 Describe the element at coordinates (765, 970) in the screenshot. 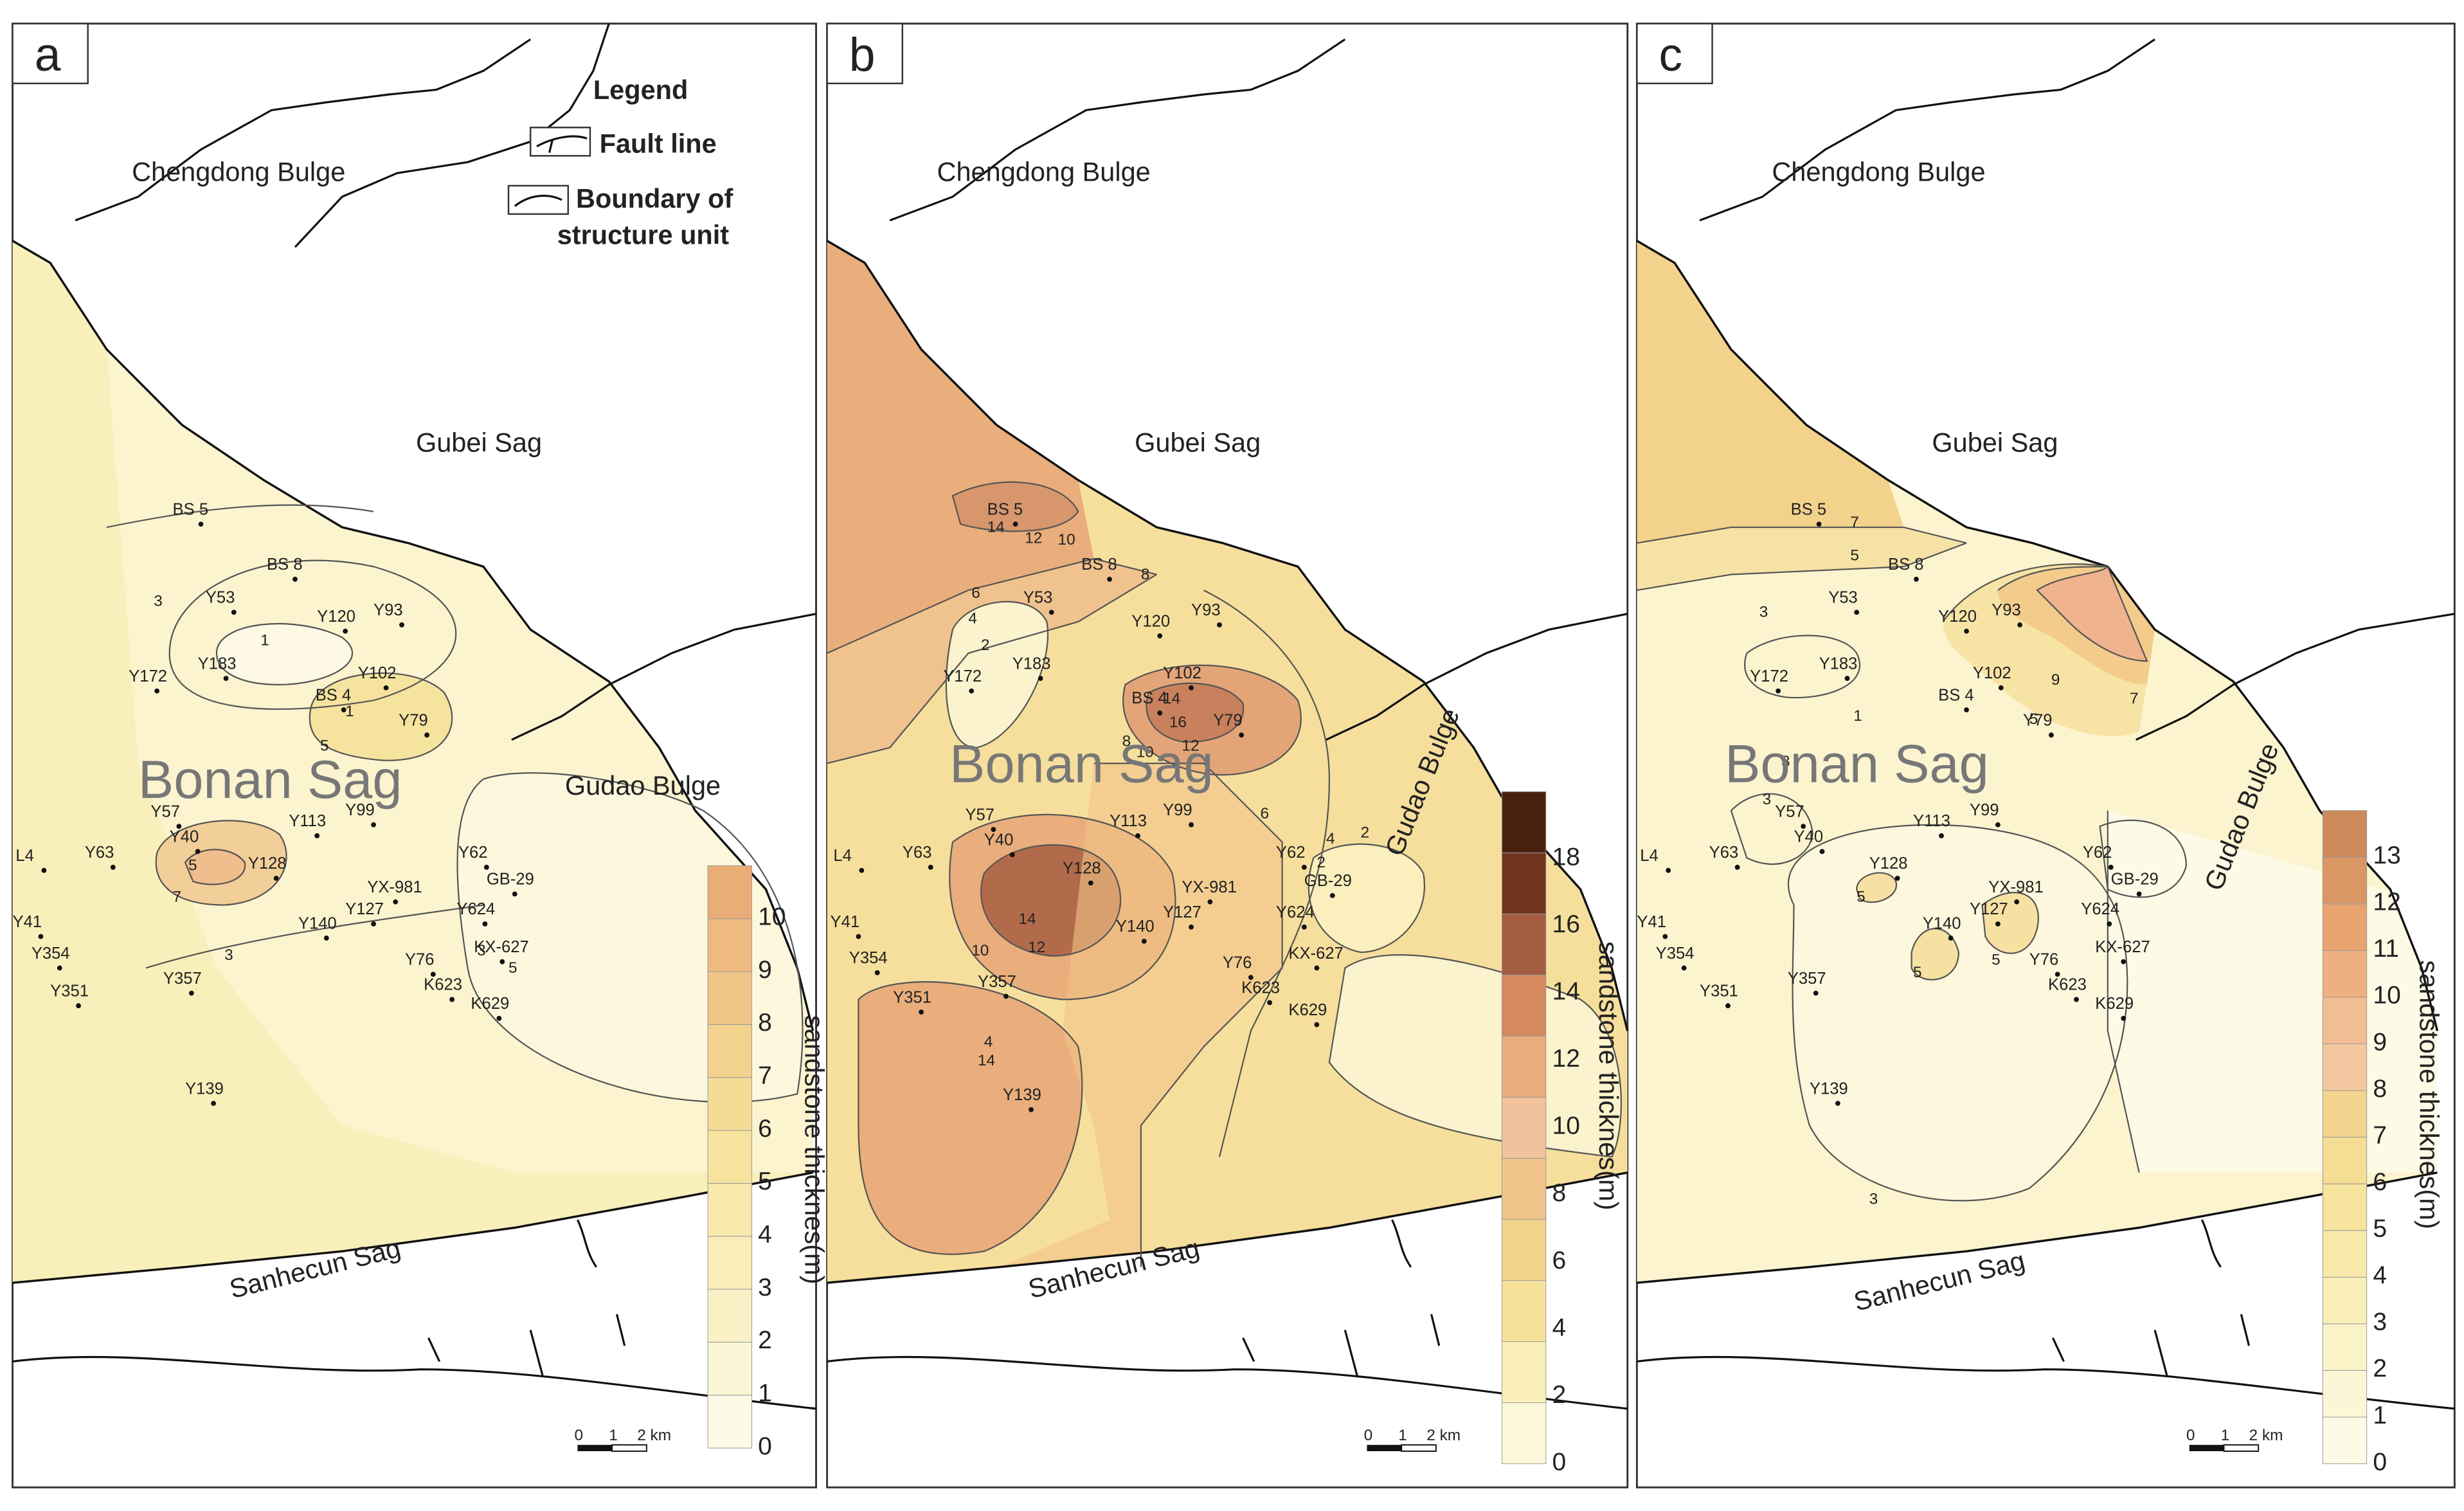

I see `colorbar-tick: 9` at that location.